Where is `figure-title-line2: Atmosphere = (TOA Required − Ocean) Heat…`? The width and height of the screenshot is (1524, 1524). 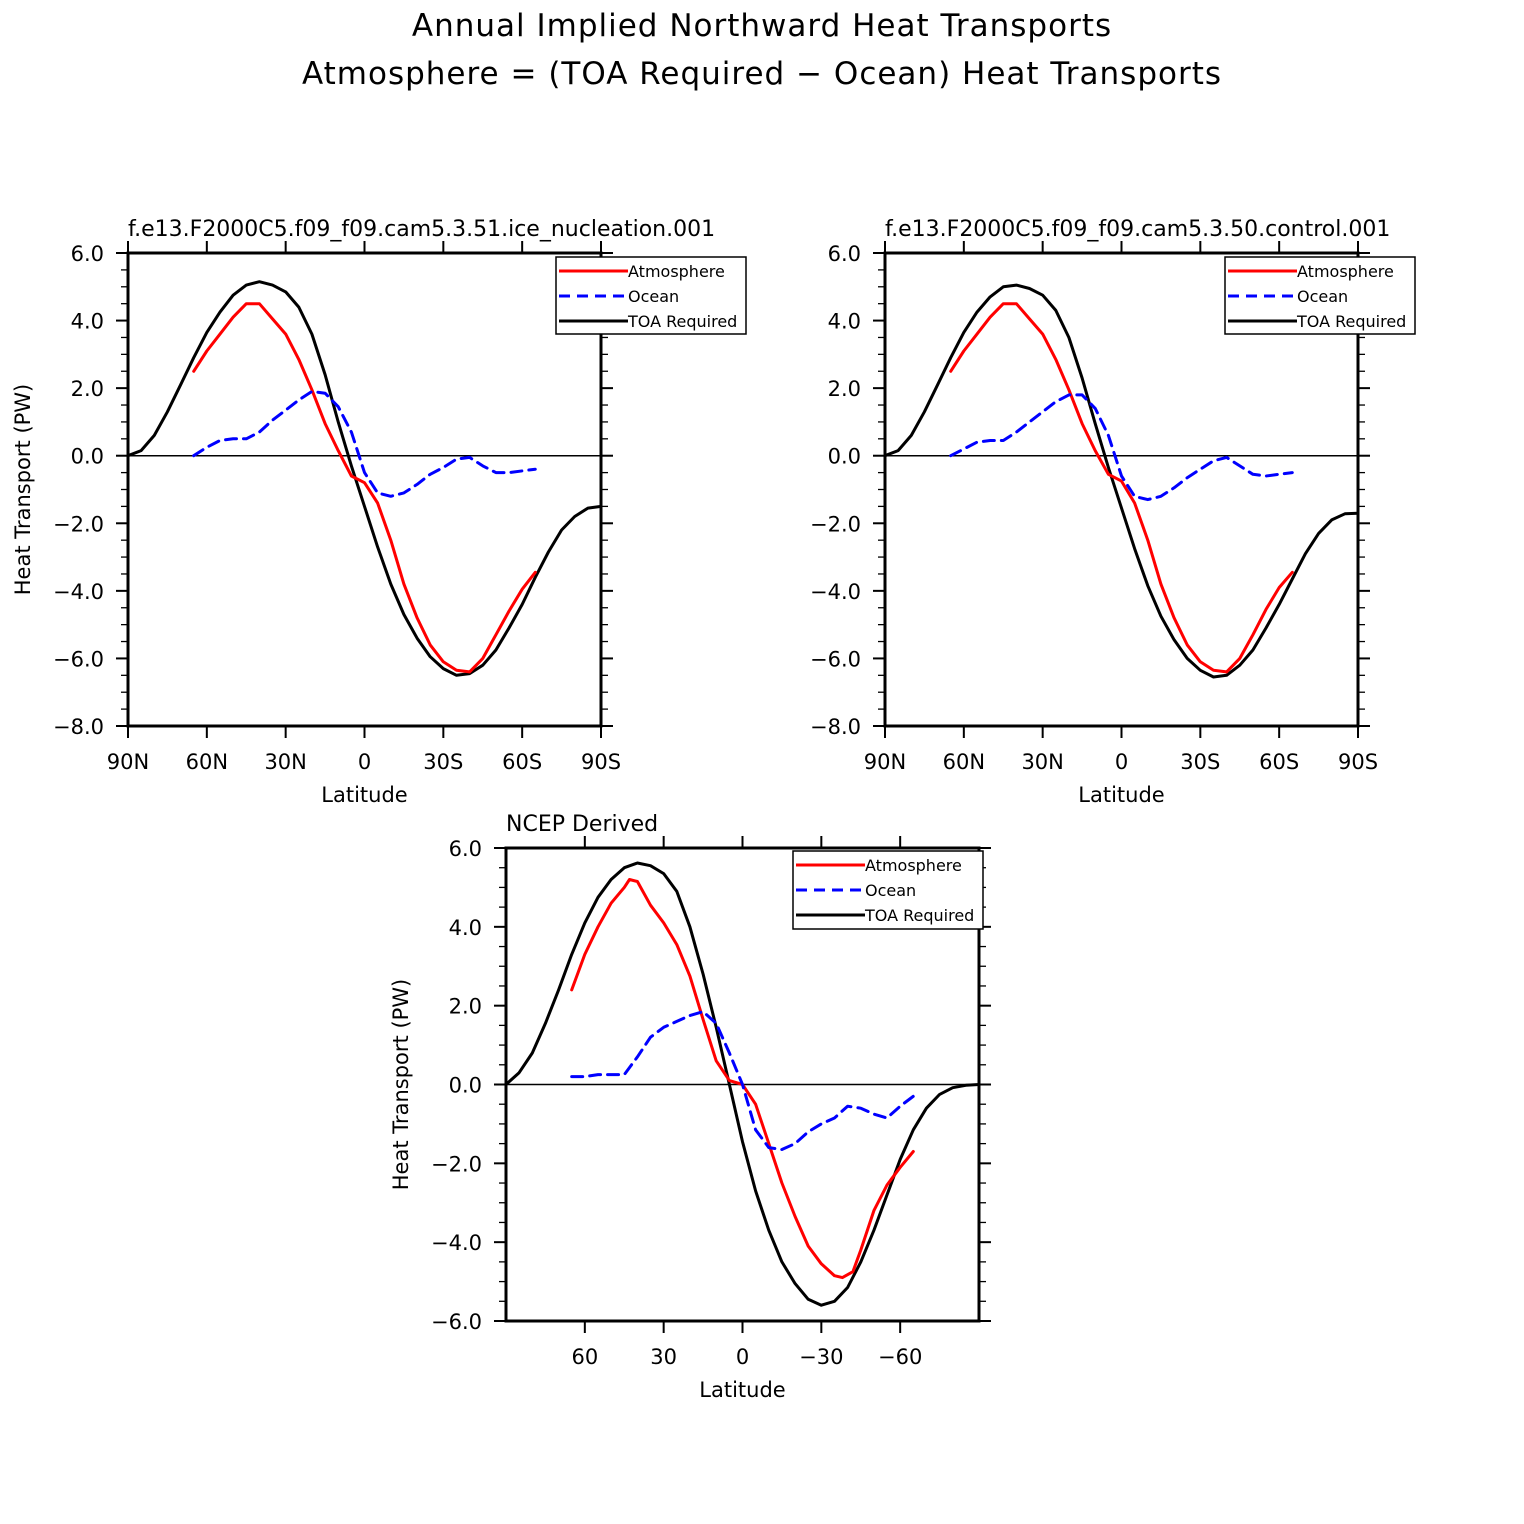
figure-title-line2: Atmosphere = (TOA Required − Ocean) Heat… is located at coordinates (762, 74).